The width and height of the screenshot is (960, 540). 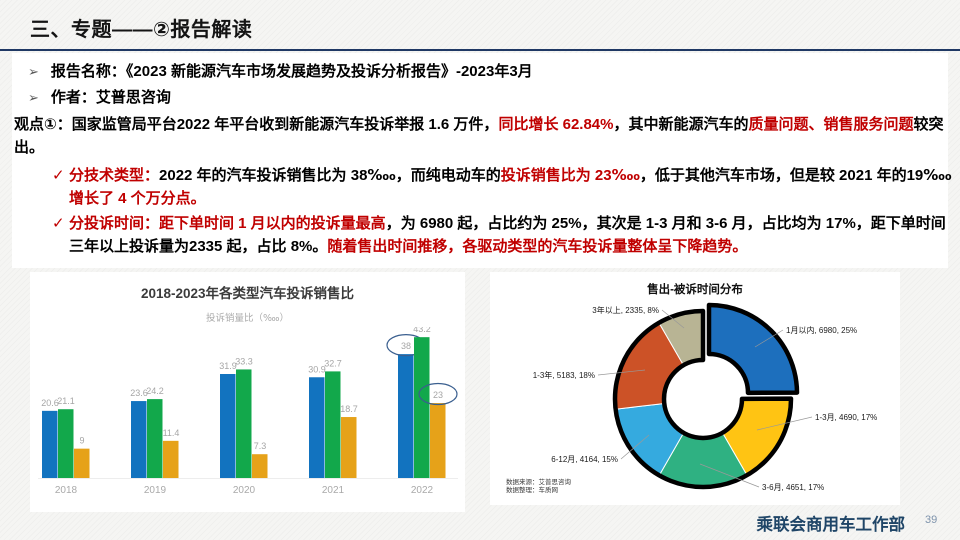 I want to click on report-name-label: 报告名称：, so click(x=88, y=71).